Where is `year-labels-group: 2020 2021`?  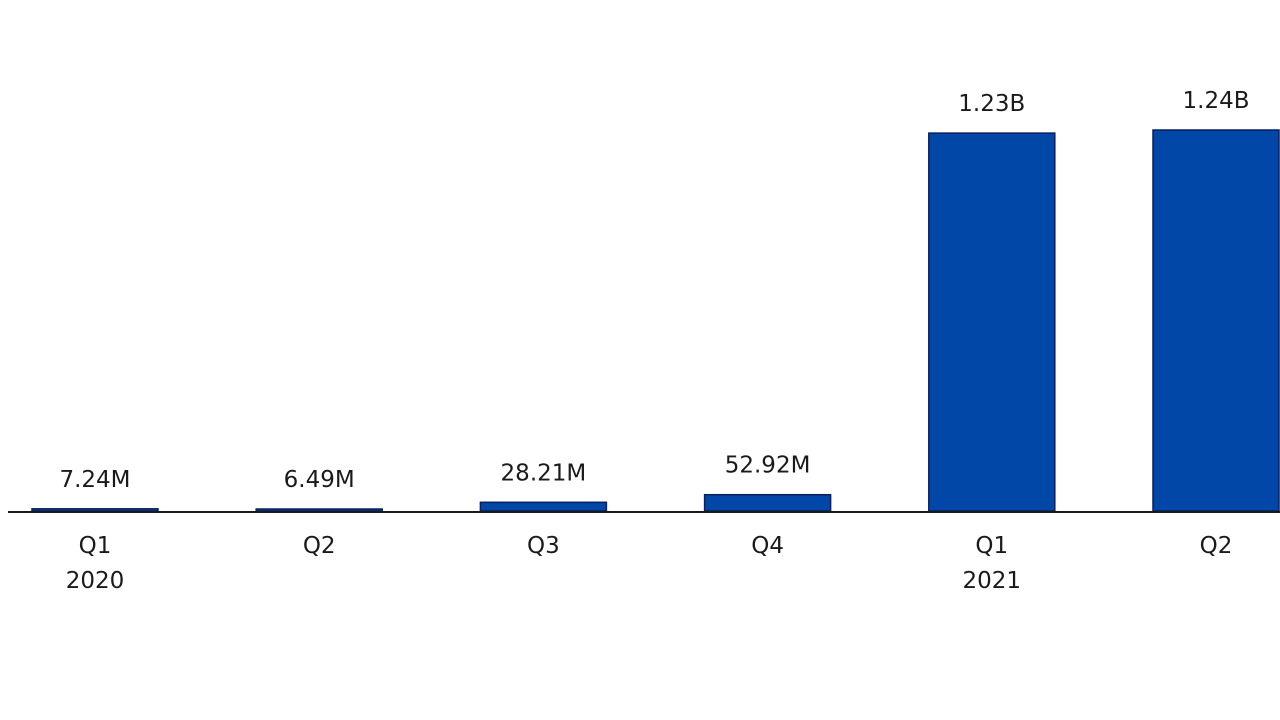
year-labels-group: 2020 2021 is located at coordinates (543, 581).